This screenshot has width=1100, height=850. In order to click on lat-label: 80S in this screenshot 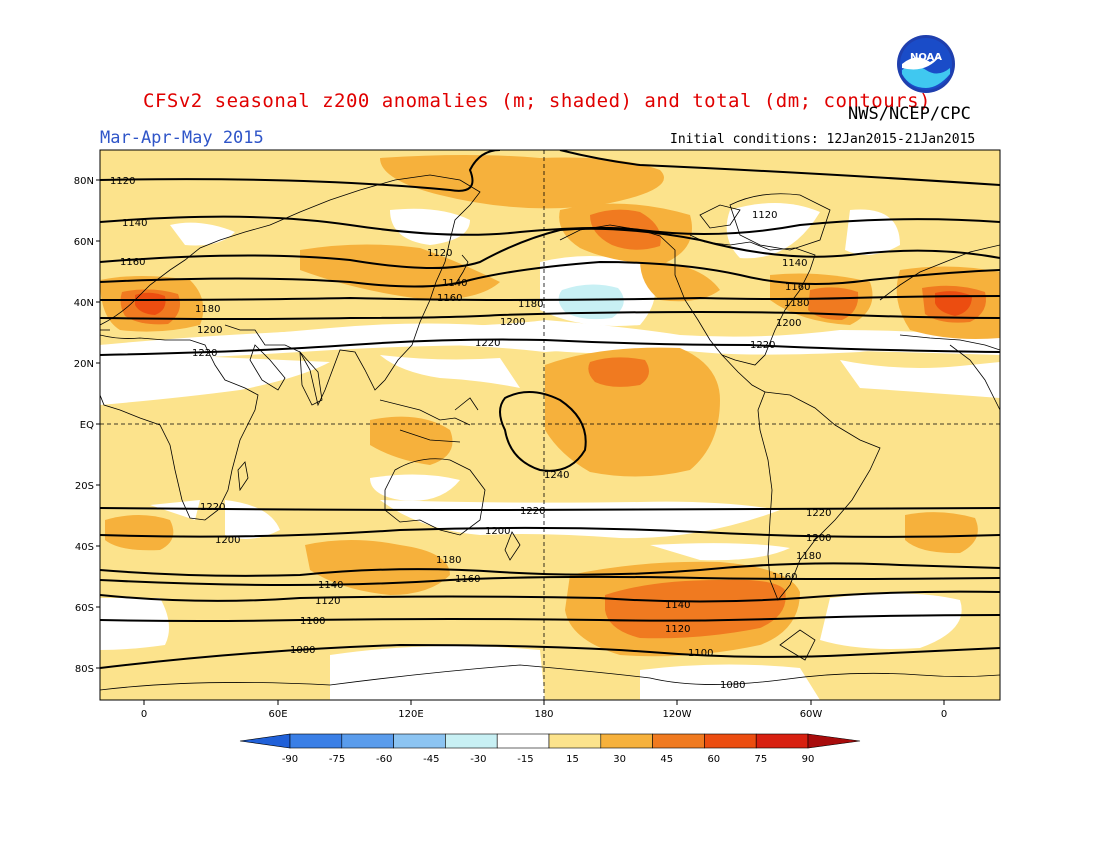, I will do `click(84, 669)`.